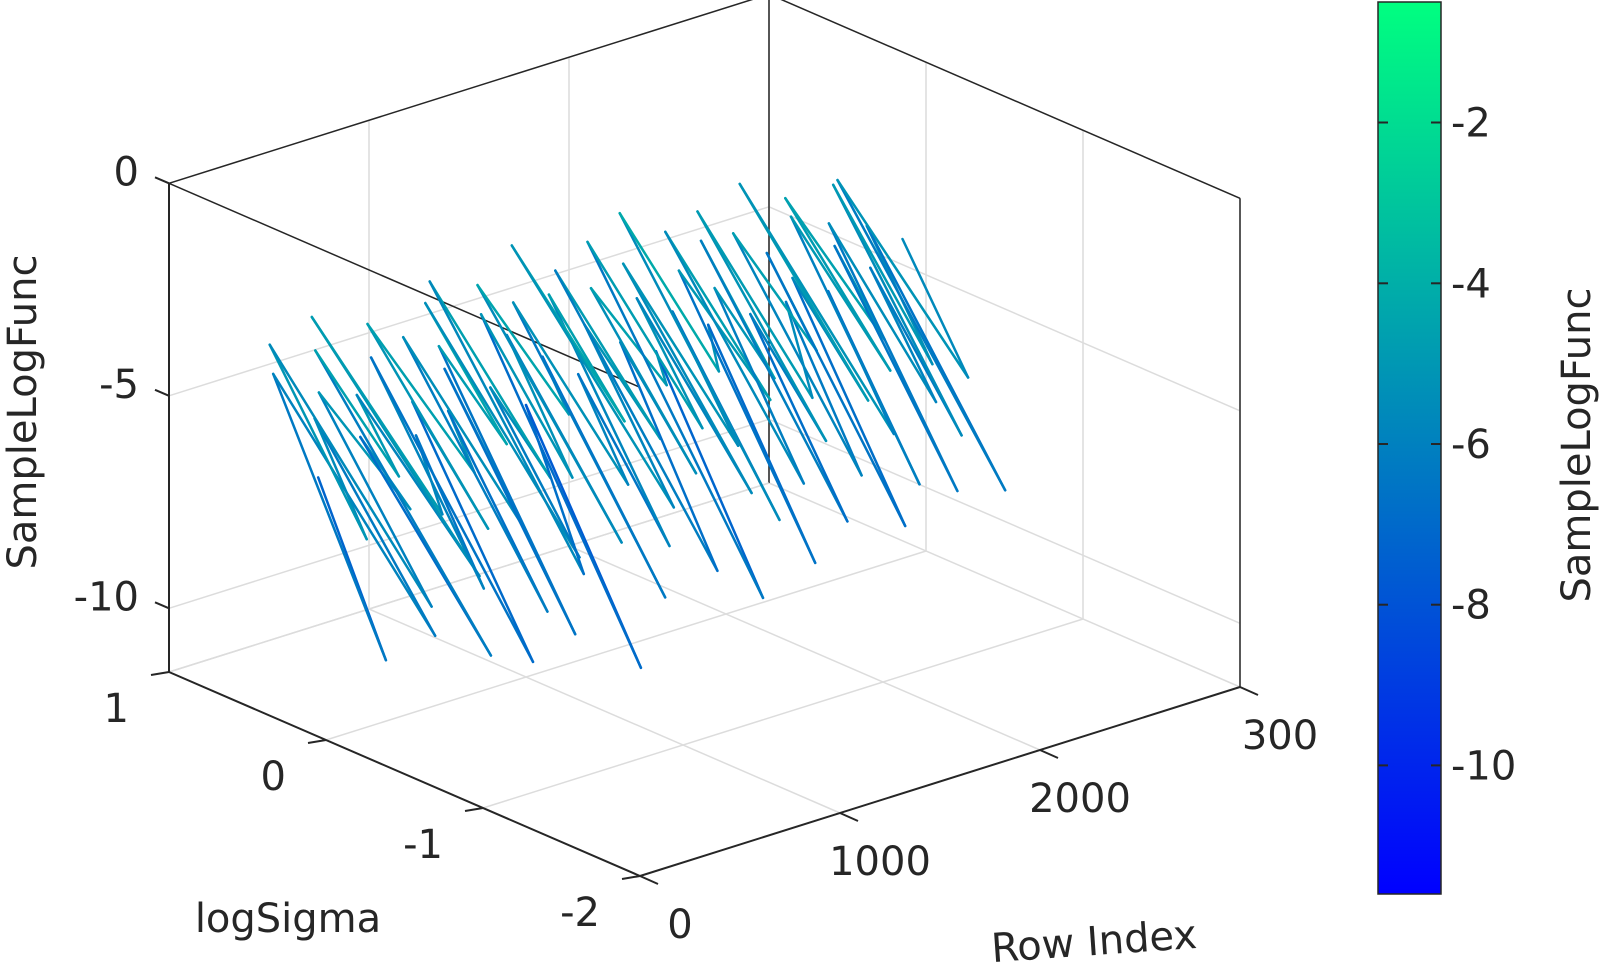 This screenshot has width=1606, height=970. What do you see at coordinates (1409, 448) in the screenshot?
I see `colorbar-gradient` at bounding box center [1409, 448].